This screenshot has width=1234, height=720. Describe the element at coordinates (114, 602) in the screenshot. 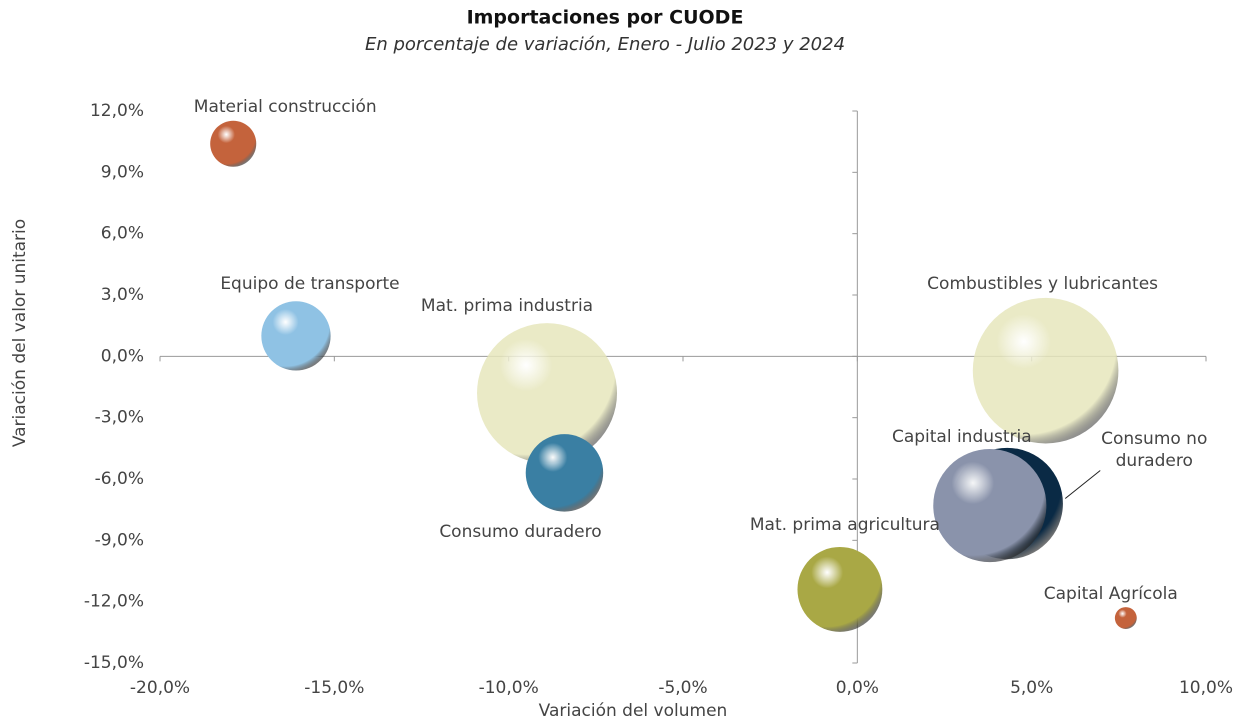

I see `y-tick-label: -12,0%` at that location.